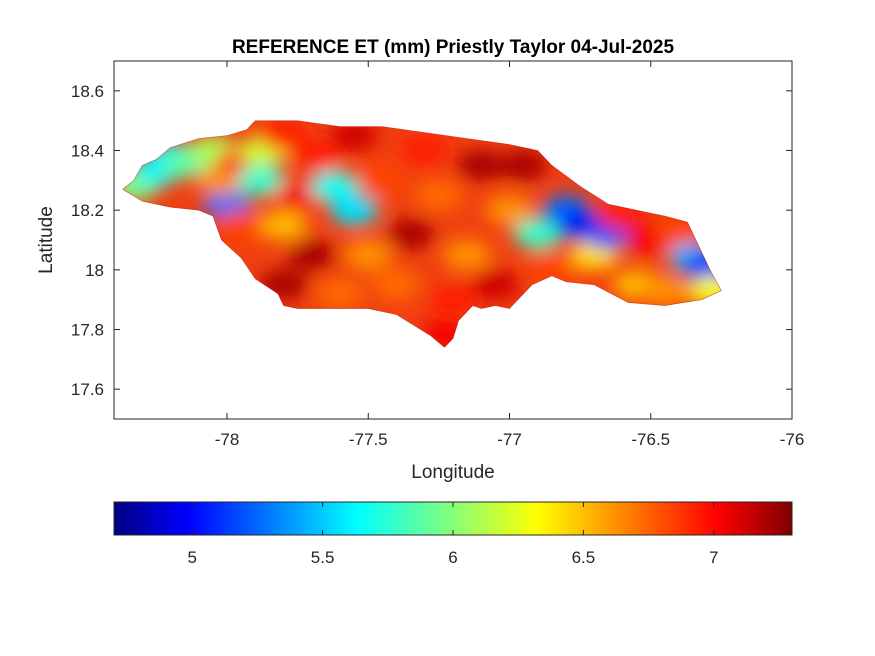  I want to click on colorbar-tick-label: 5.5, so click(323, 557).